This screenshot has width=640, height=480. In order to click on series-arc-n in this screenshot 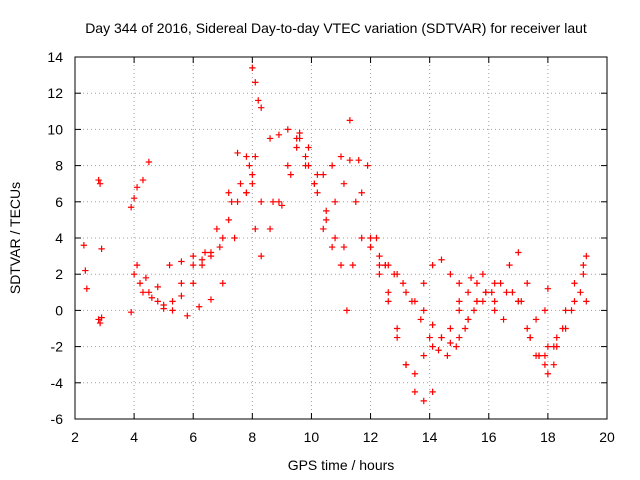, I will do `click(419, 283)`.